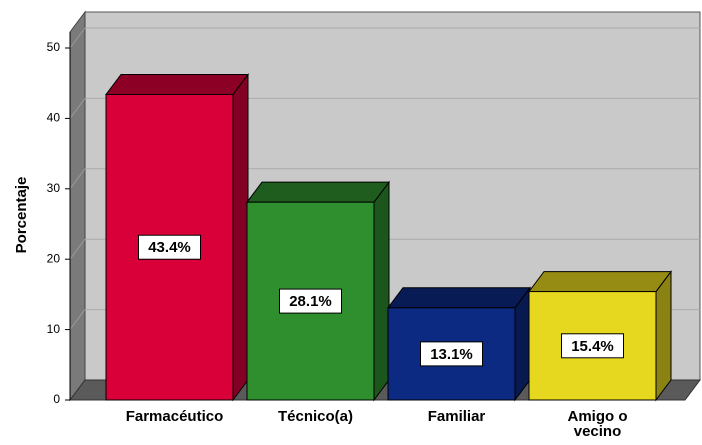 The image size is (702, 445). What do you see at coordinates (77, 206) in the screenshot?
I see `left-wall` at bounding box center [77, 206].